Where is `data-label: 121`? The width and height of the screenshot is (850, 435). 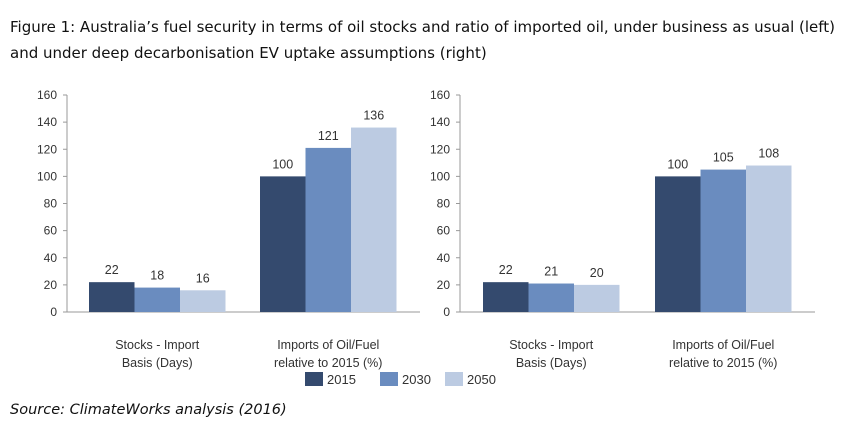 data-label: 121 is located at coordinates (328, 136).